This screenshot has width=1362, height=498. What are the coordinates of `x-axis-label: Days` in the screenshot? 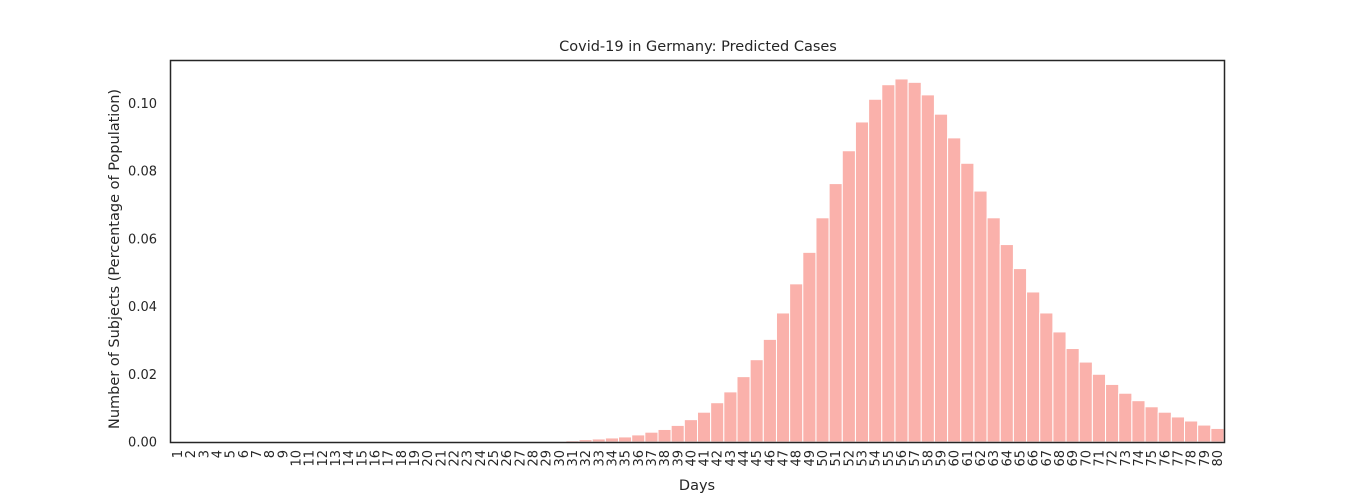 It's located at (697, 486).